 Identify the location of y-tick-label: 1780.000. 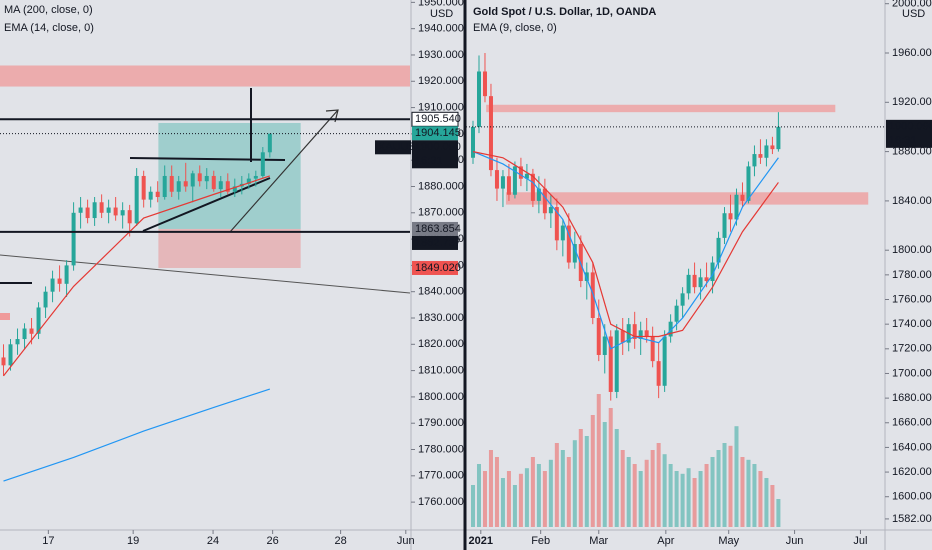
(441, 449).